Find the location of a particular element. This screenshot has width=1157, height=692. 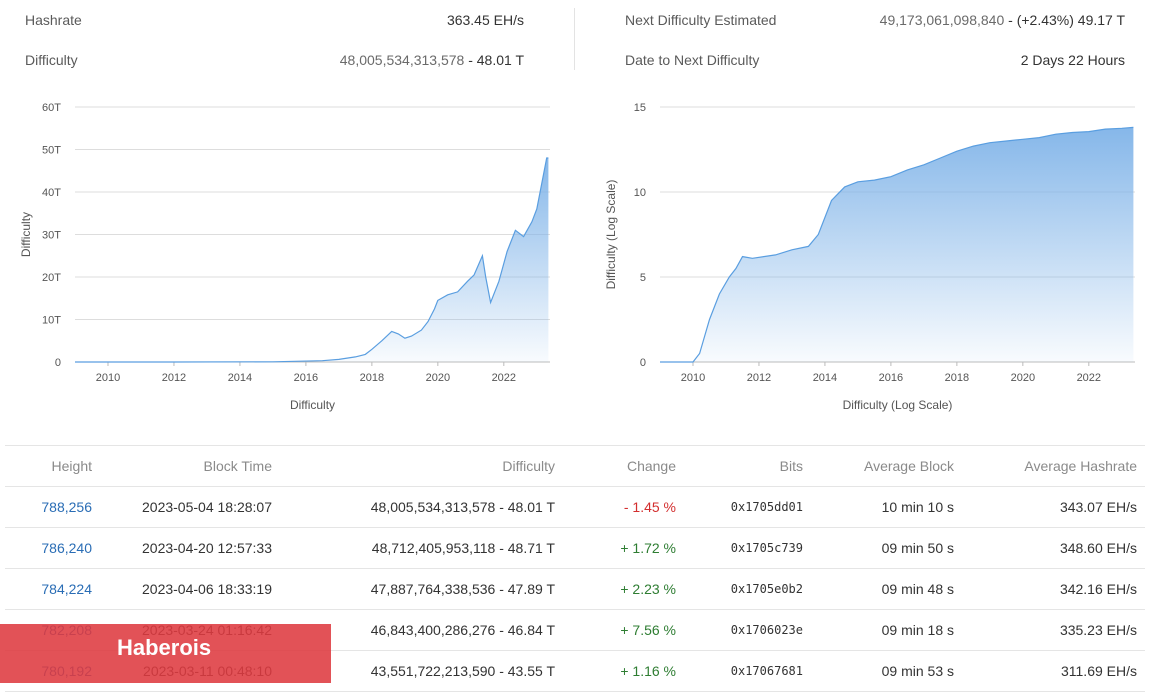

difficulty-raw: 48,005,534,313,578 is located at coordinates (402, 60).